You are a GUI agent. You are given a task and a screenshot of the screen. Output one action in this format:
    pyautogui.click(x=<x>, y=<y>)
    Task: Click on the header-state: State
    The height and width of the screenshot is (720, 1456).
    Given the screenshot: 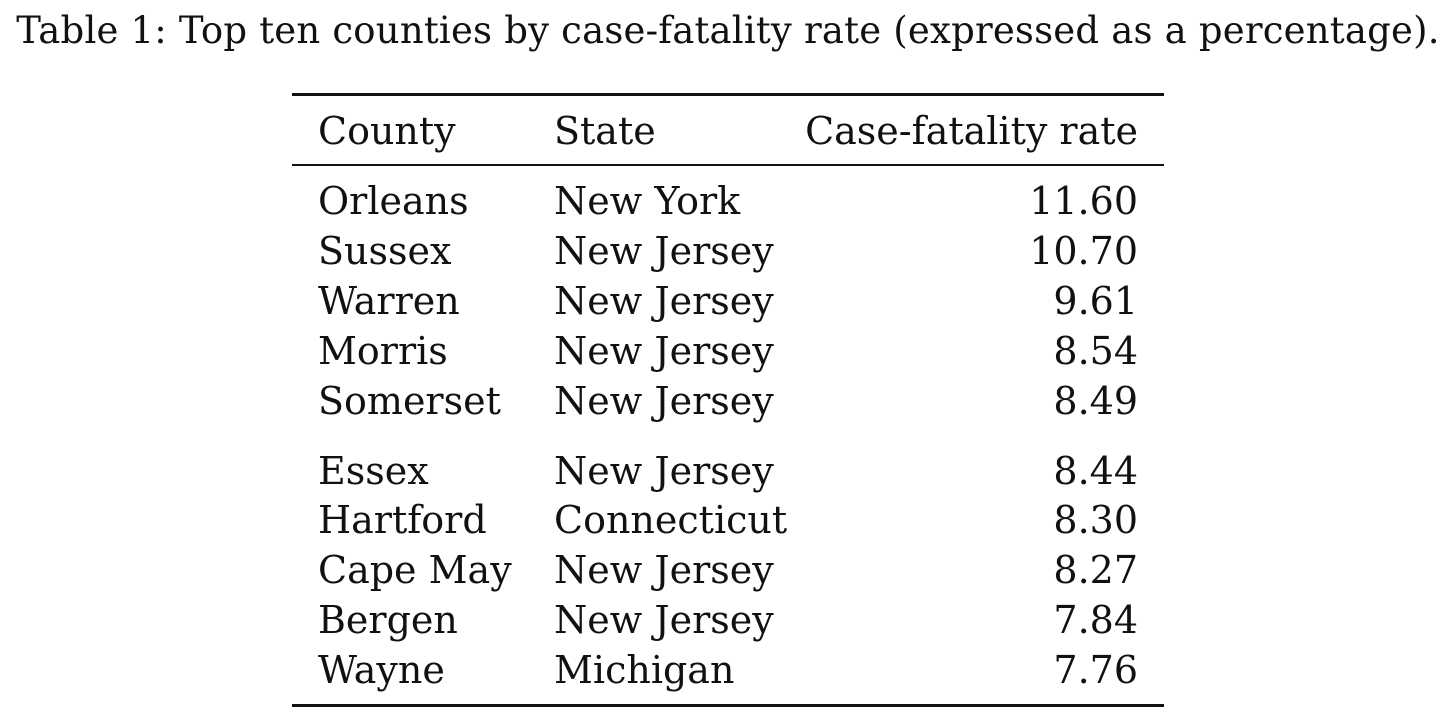 What is the action you would take?
    pyautogui.click(x=605, y=131)
    